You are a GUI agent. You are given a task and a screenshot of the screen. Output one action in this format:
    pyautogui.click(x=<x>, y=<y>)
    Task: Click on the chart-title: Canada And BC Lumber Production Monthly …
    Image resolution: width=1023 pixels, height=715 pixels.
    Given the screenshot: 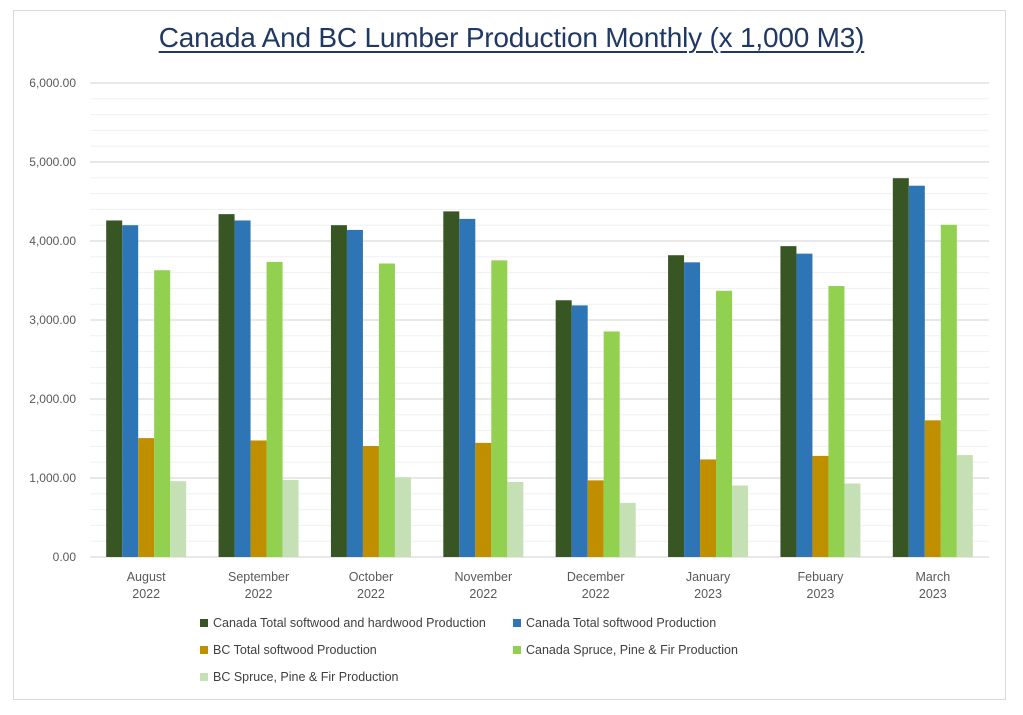 What is the action you would take?
    pyautogui.click(x=511, y=37)
    